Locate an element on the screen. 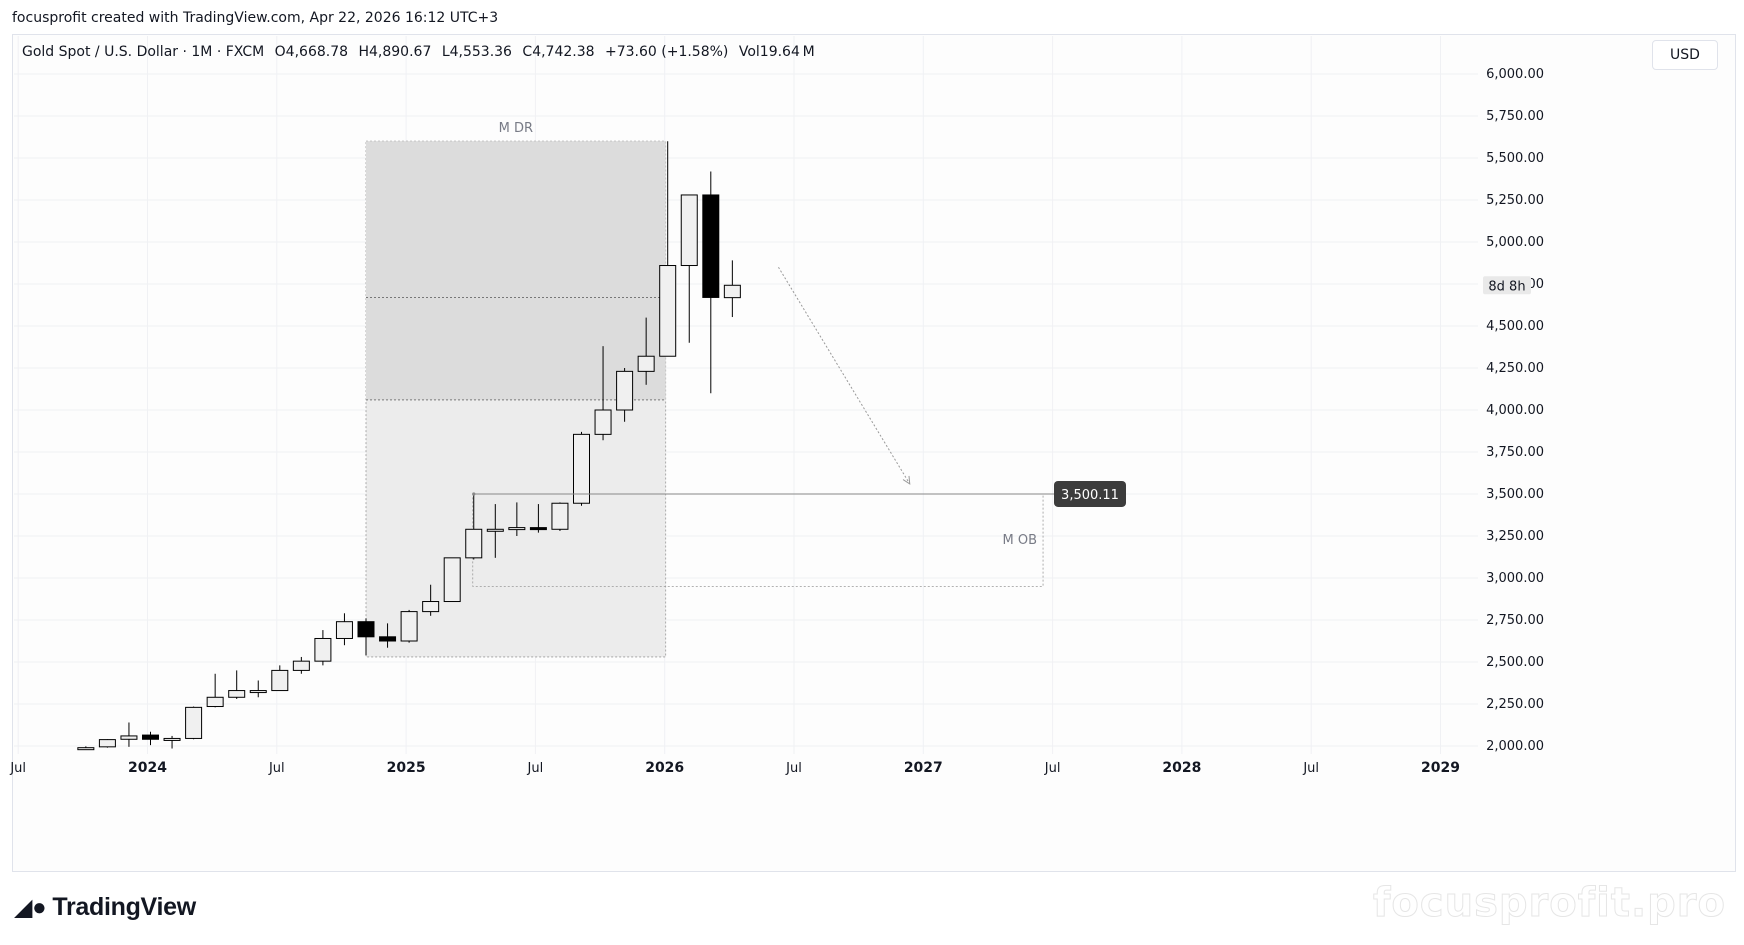 This screenshot has width=1744, height=945. tradingview-logo-icon: ◢● is located at coordinates (30, 907).